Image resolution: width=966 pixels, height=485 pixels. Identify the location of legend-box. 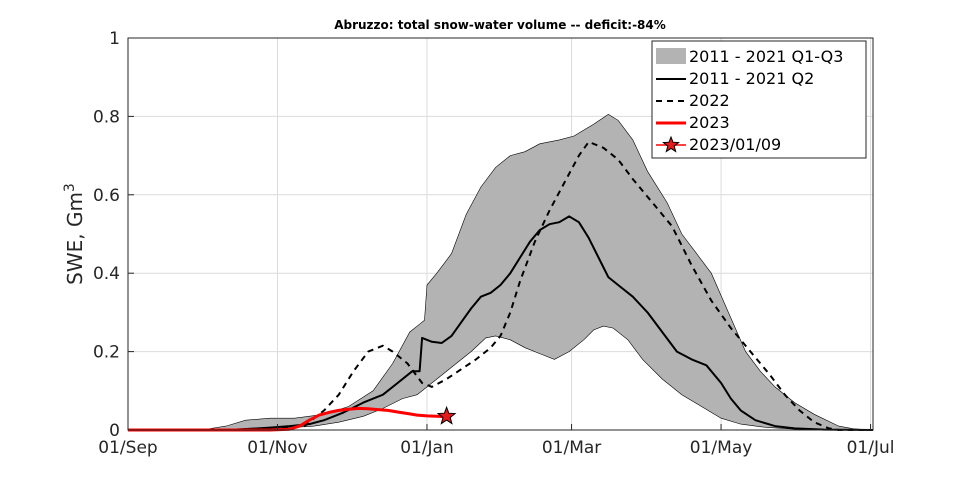
(759, 99).